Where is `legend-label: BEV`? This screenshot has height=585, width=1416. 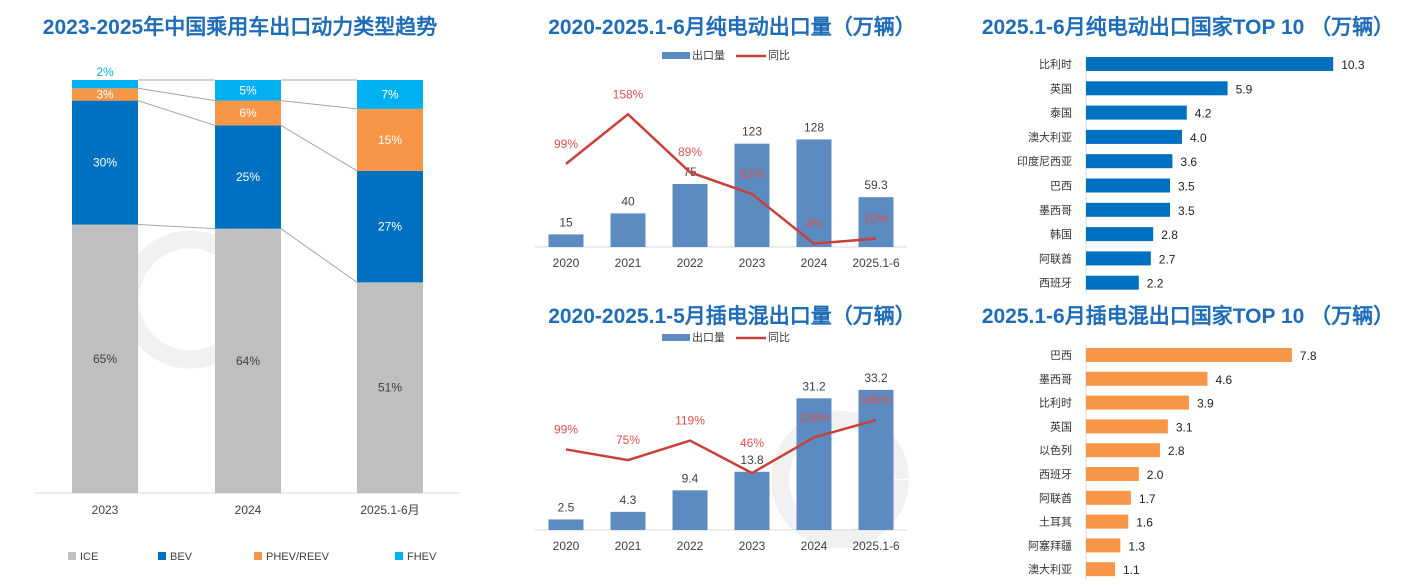
legend-label: BEV is located at coordinates (181, 557).